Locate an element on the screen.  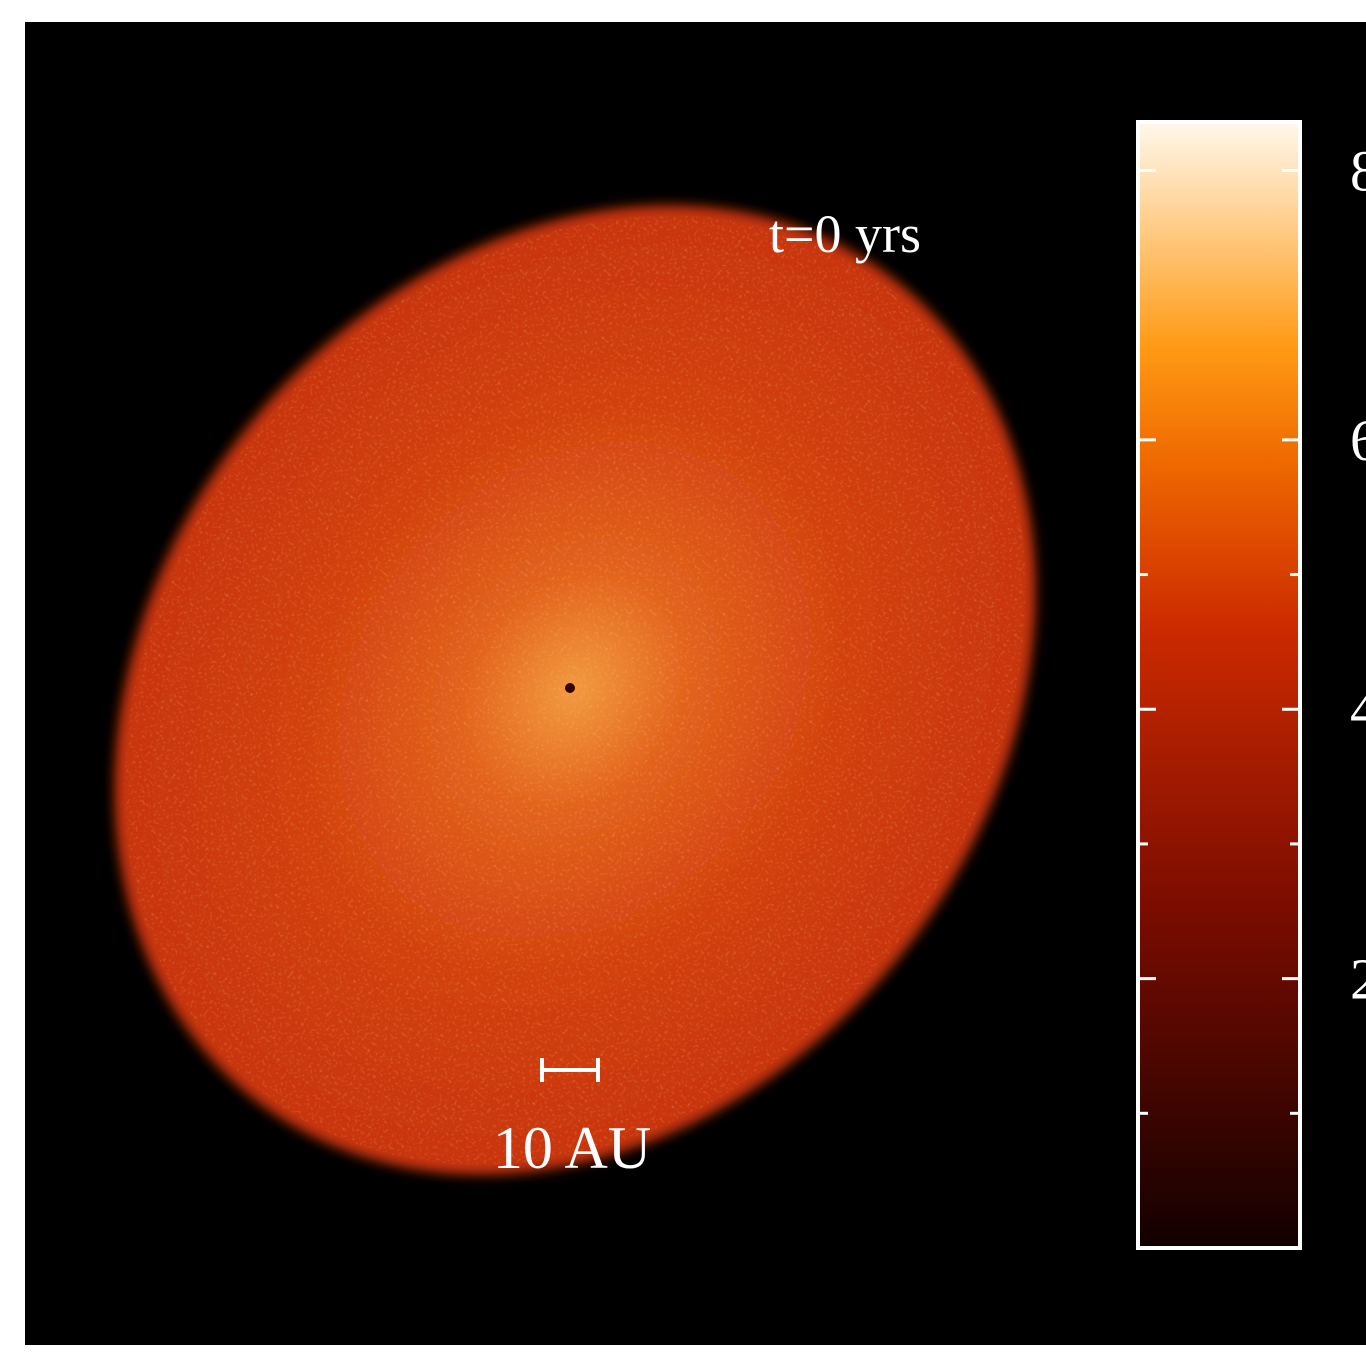
colorbar is located at coordinates (1219, 685).